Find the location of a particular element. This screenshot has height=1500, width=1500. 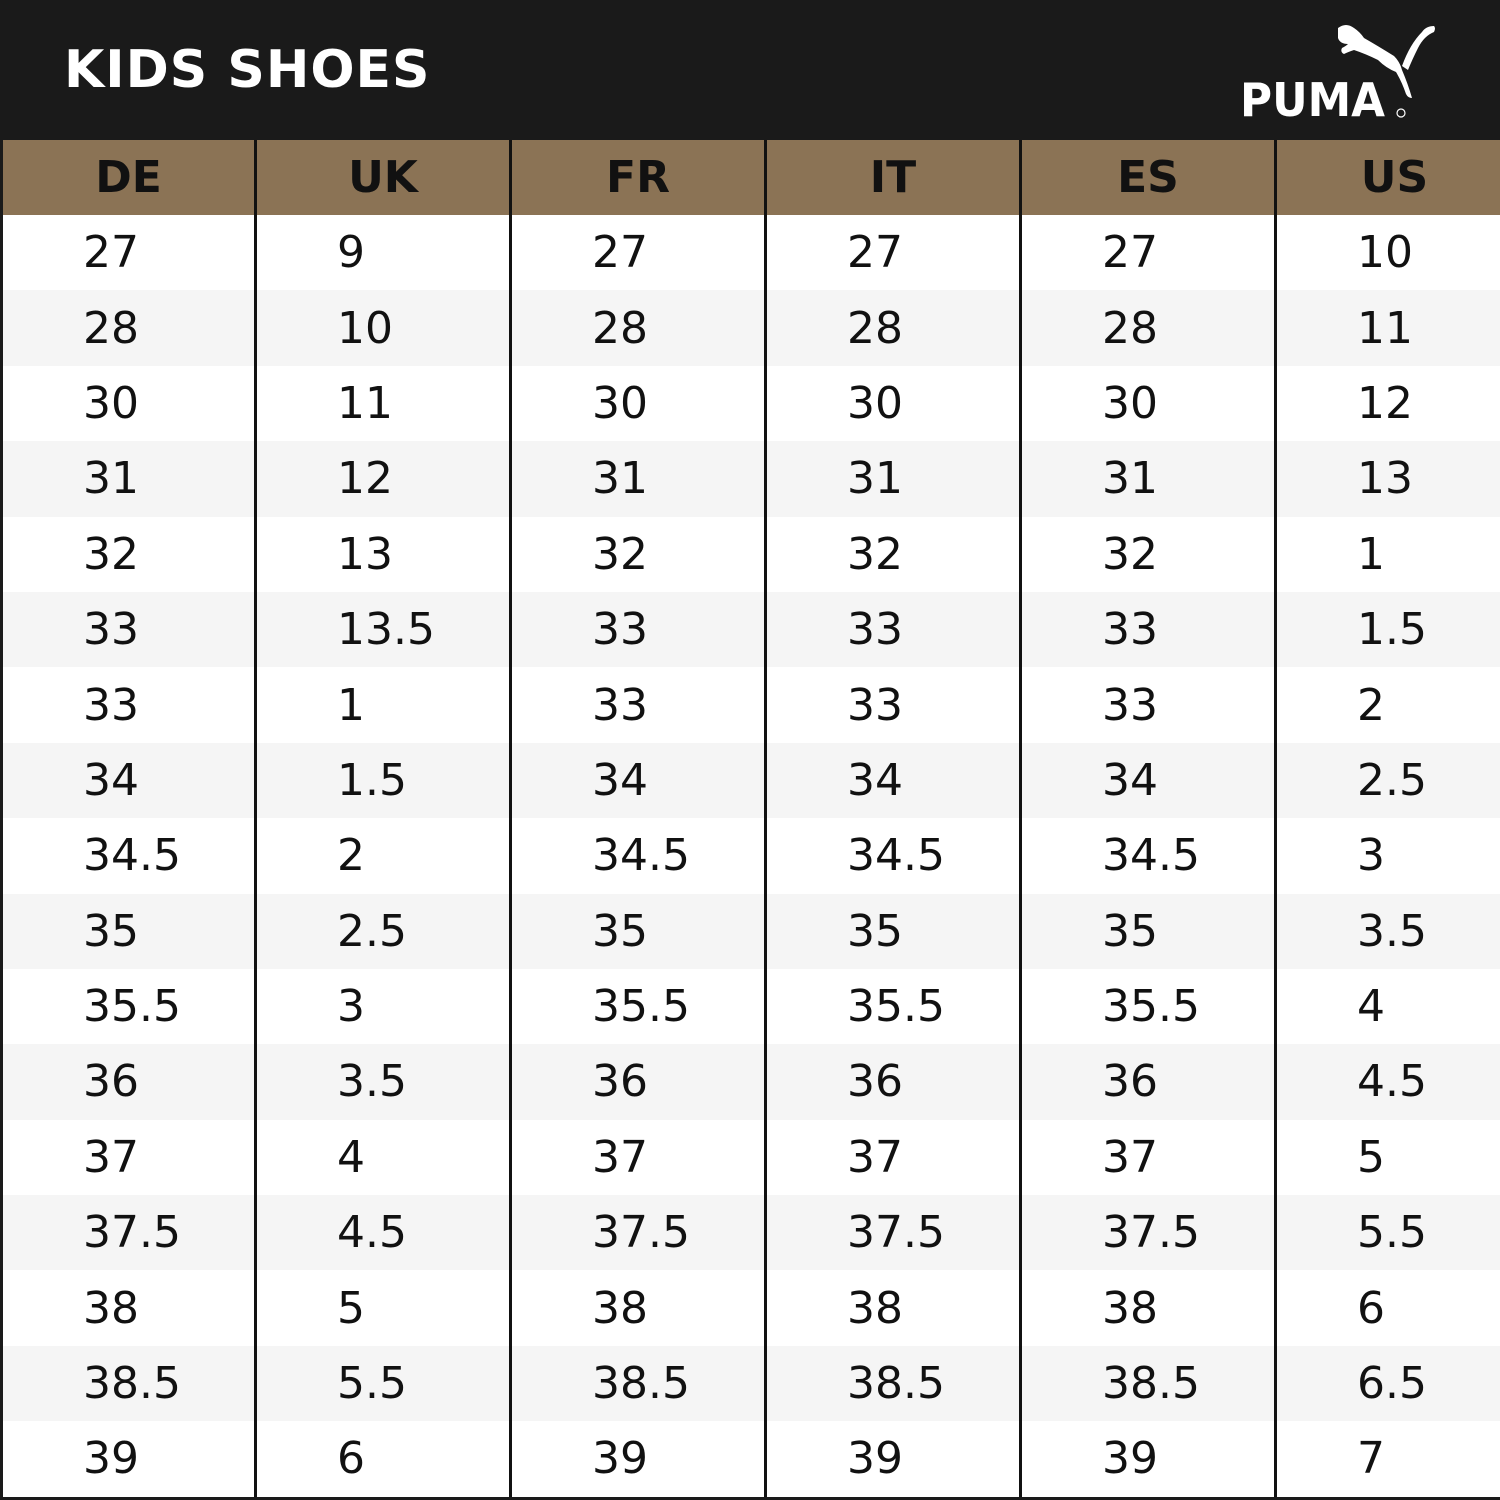

column-us: US 10 11 12 13 1 1.5 2 2.5 3 3.5 4 4.5 5 5.5 6 6.5 7 is located at coordinates (1388, 818).